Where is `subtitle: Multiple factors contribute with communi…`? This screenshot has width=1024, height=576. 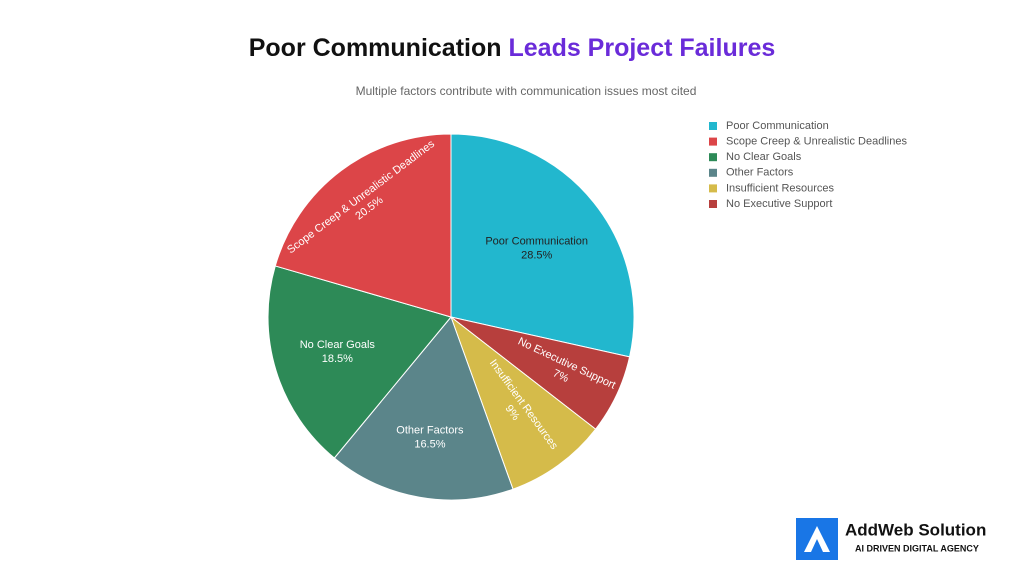
subtitle: Multiple factors contribute with communi… is located at coordinates (526, 91).